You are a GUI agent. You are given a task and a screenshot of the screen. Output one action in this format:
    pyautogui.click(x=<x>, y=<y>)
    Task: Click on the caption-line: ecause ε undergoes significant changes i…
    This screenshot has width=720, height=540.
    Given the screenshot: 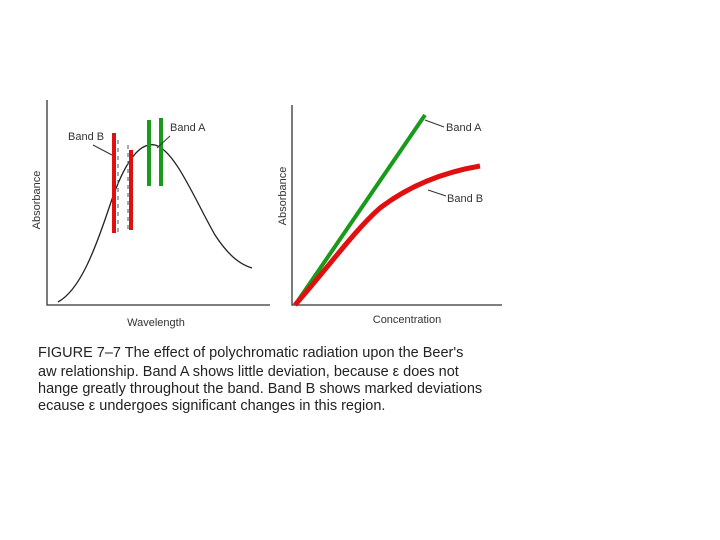 What is the action you would take?
    pyautogui.click(x=211, y=406)
    